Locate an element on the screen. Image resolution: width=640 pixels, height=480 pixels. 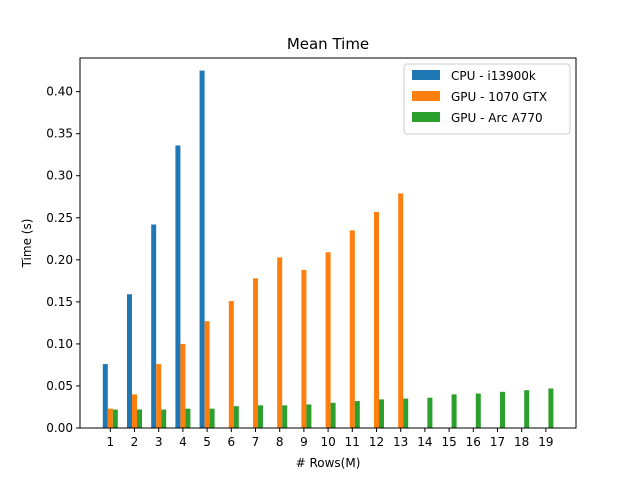
y-tick-label: 0.25 is located at coordinates (59, 218).